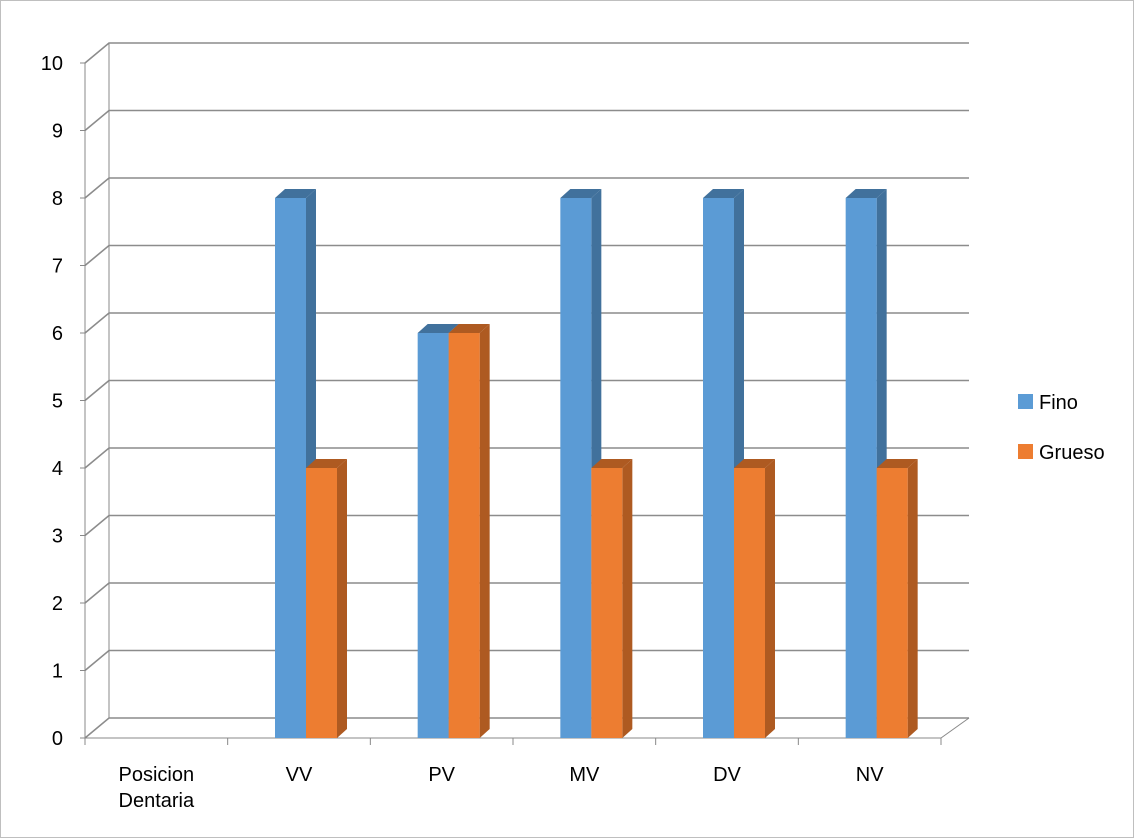 The image size is (1134, 838). I want to click on y-tick-label: 1, so click(57, 672).